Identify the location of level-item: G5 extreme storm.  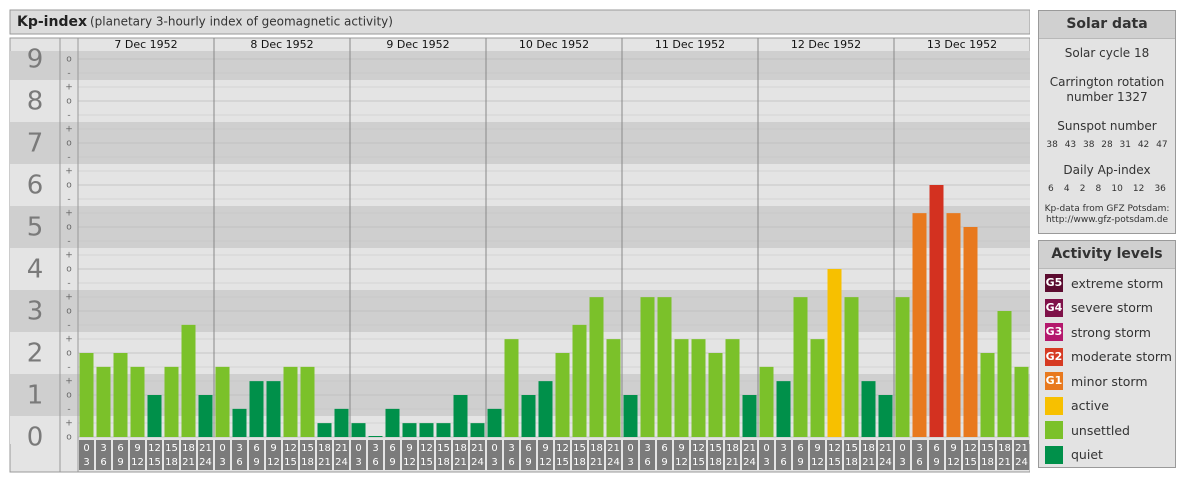
(1107, 283).